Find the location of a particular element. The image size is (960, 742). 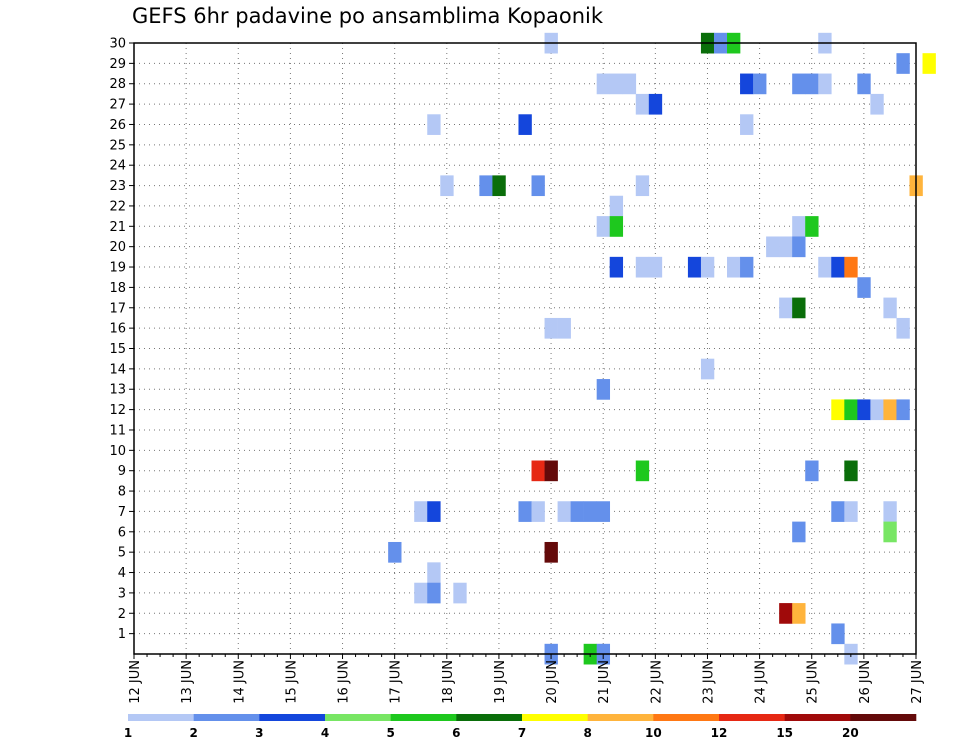

y-tick-label: 11 is located at coordinates (117, 430).